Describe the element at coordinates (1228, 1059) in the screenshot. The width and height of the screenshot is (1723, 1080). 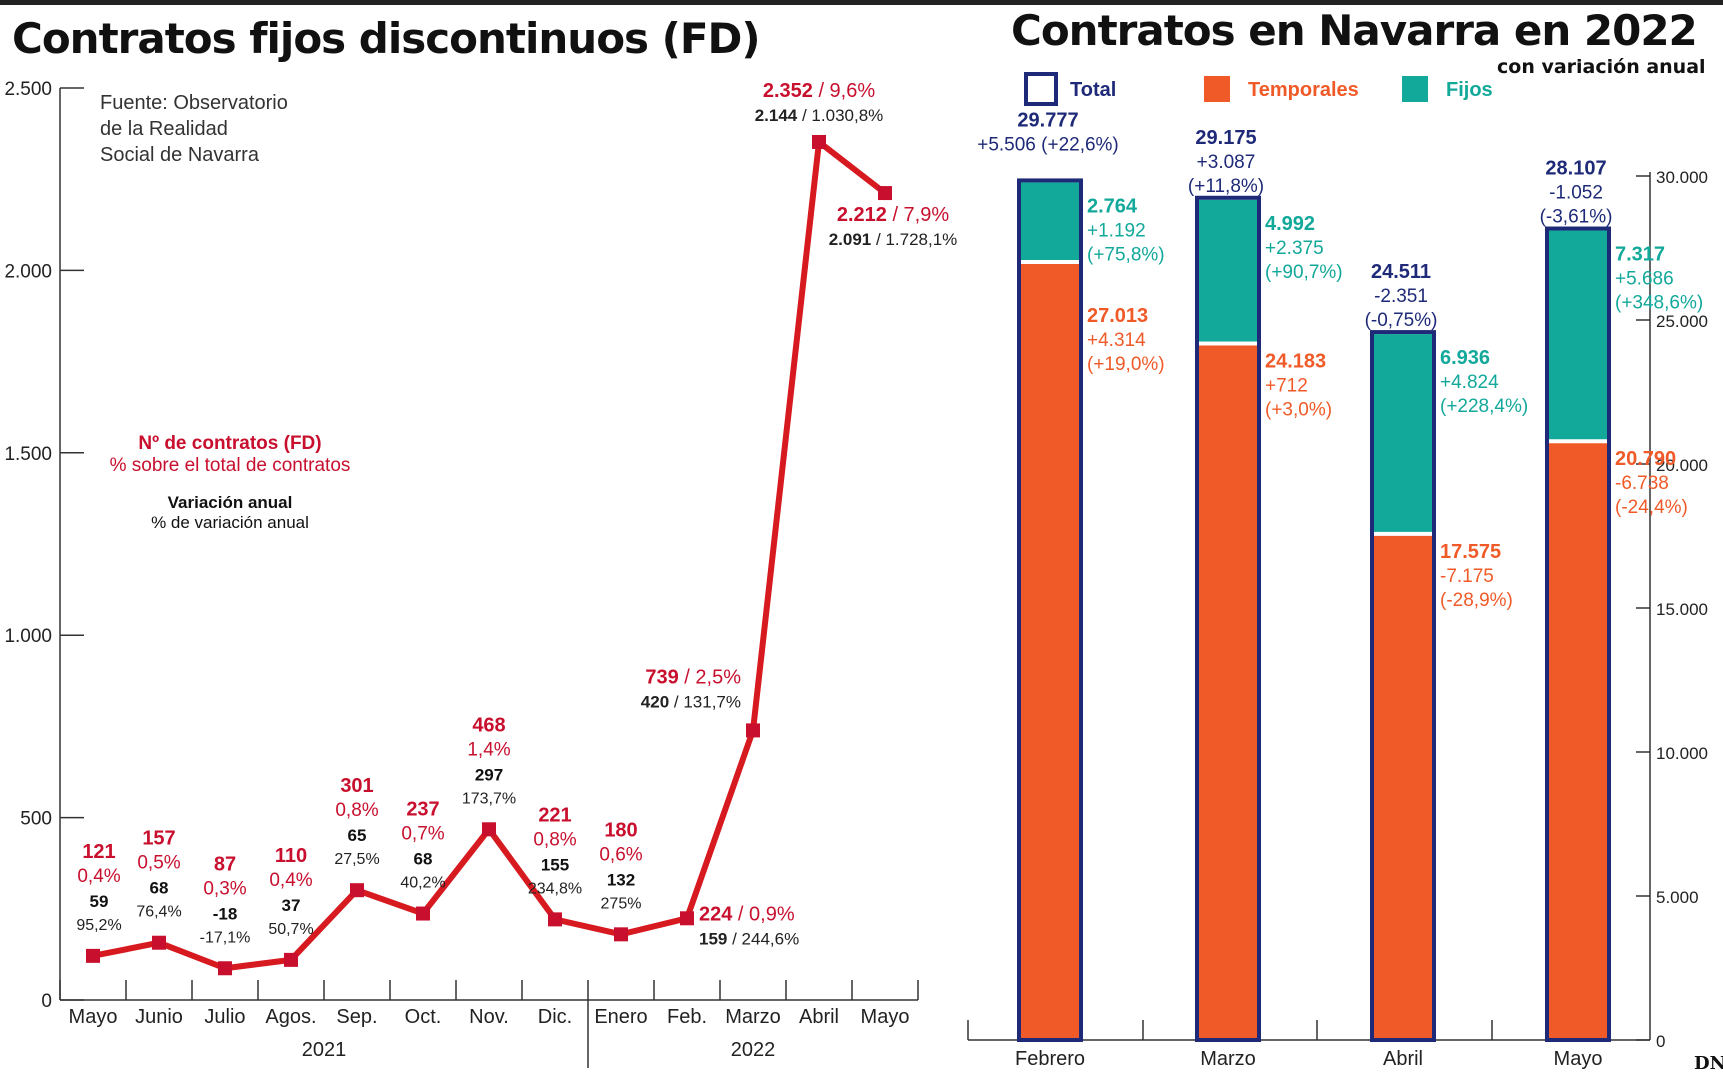
I see `bar-category-label: Marzo` at that location.